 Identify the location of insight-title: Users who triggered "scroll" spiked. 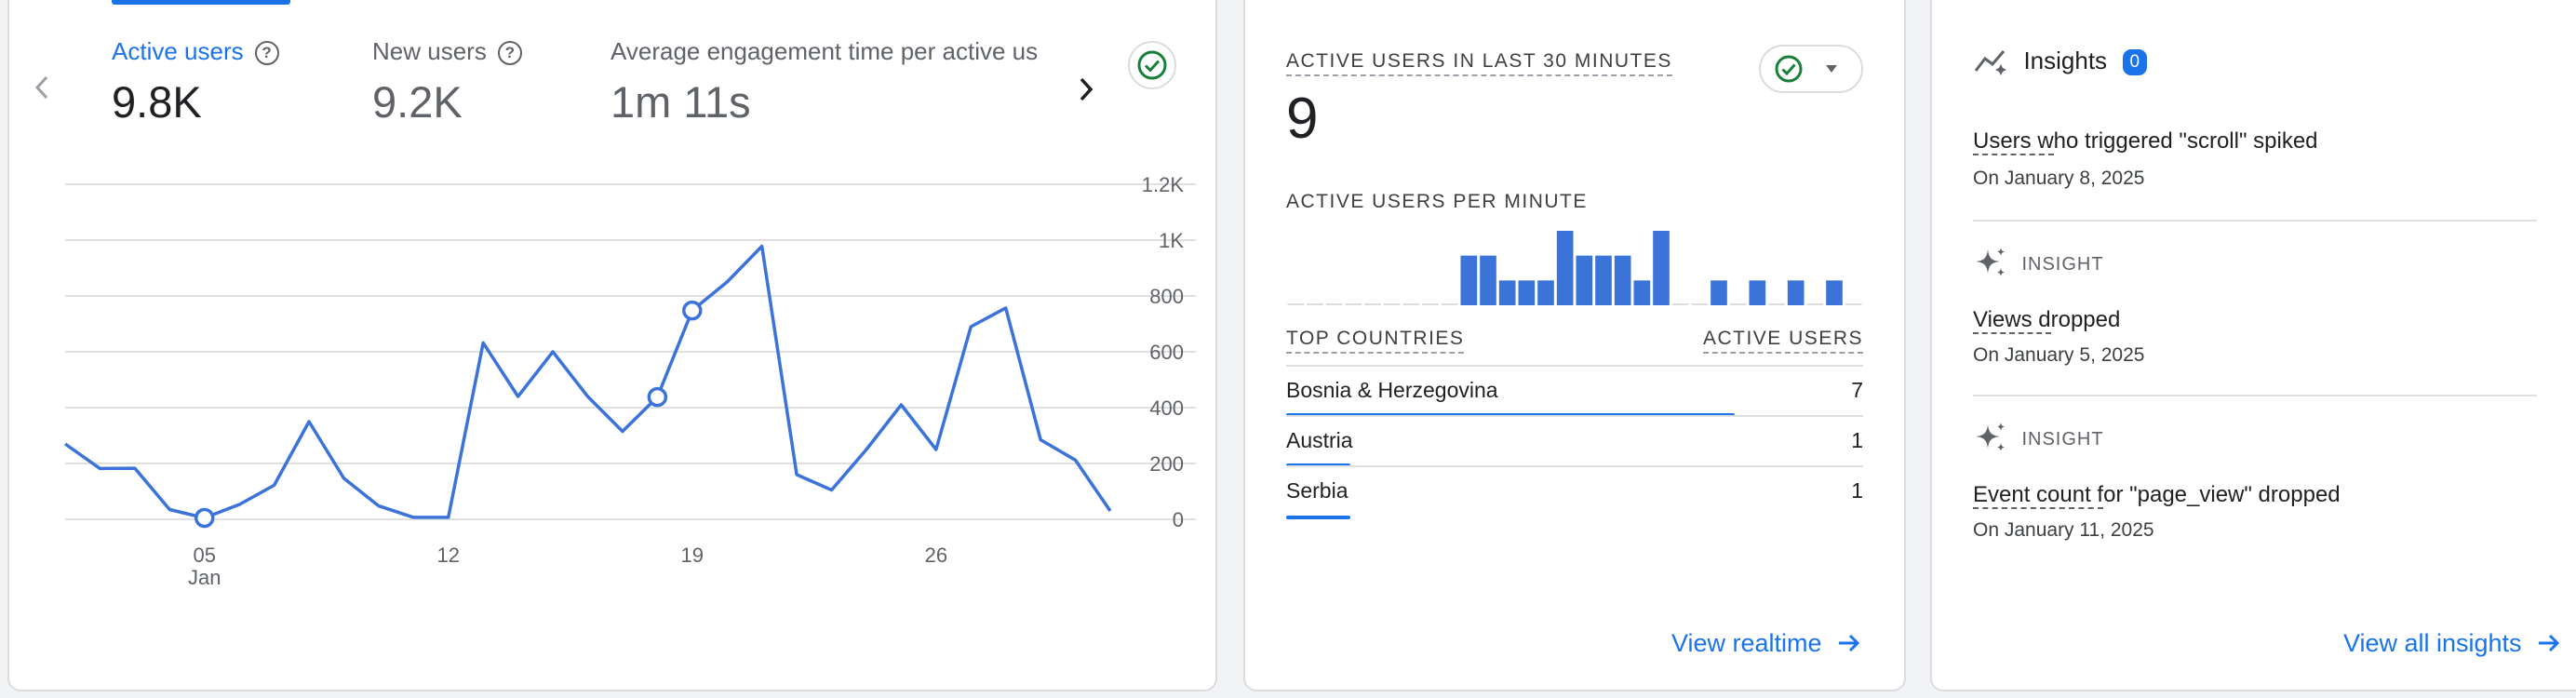
(2145, 142).